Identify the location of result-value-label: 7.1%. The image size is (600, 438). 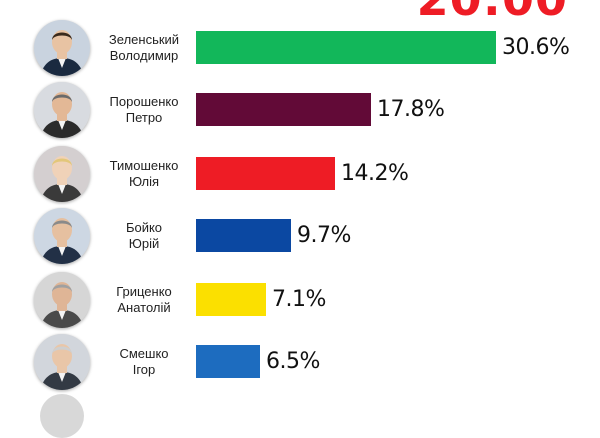
(299, 299).